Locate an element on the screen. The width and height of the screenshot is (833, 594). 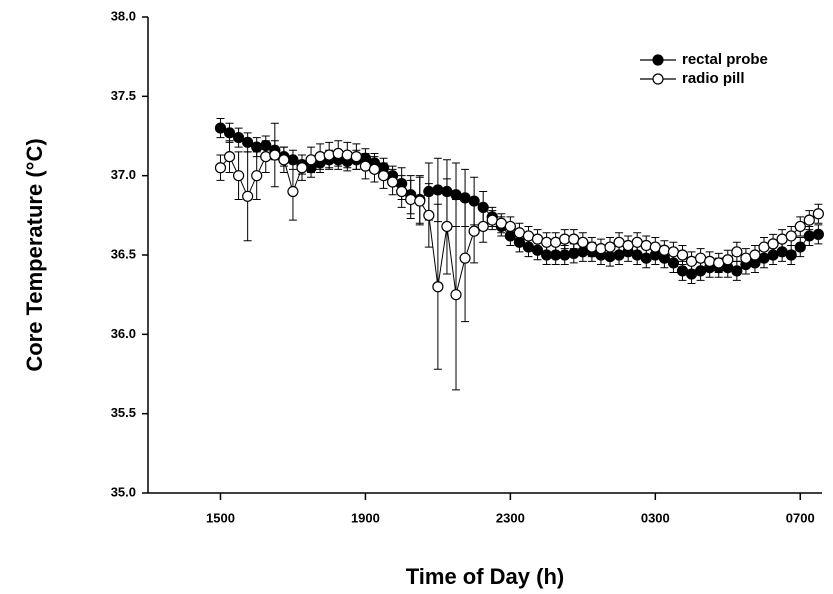
x-tick-label: 1900 is located at coordinates (365, 517).